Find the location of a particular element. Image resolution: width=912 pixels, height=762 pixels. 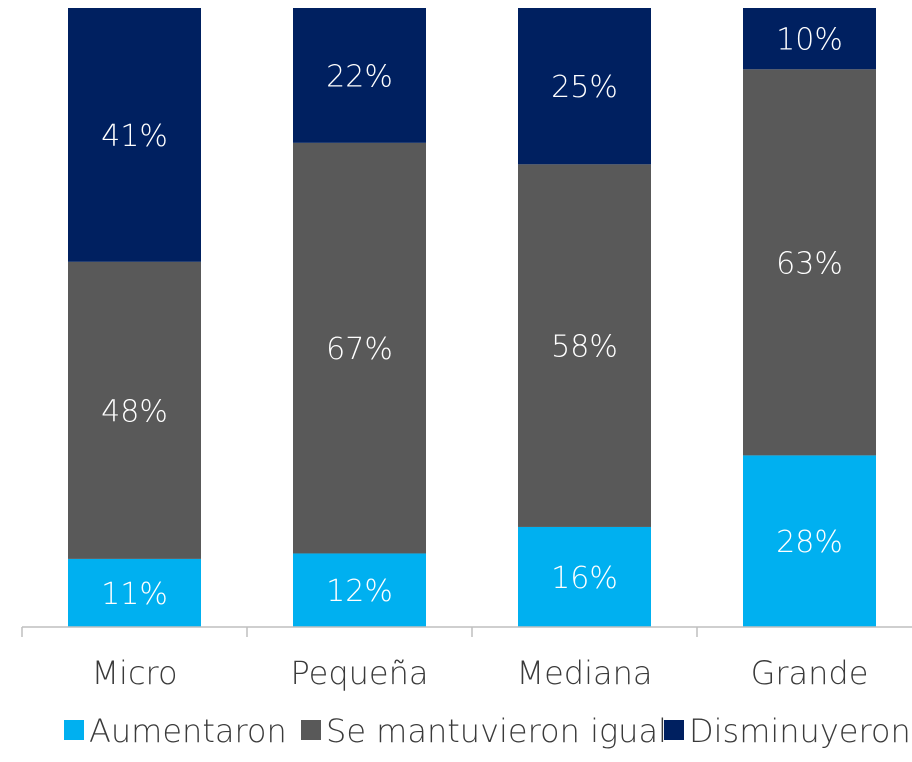

legend-swatch-disminuyeron is located at coordinates (674, 730).